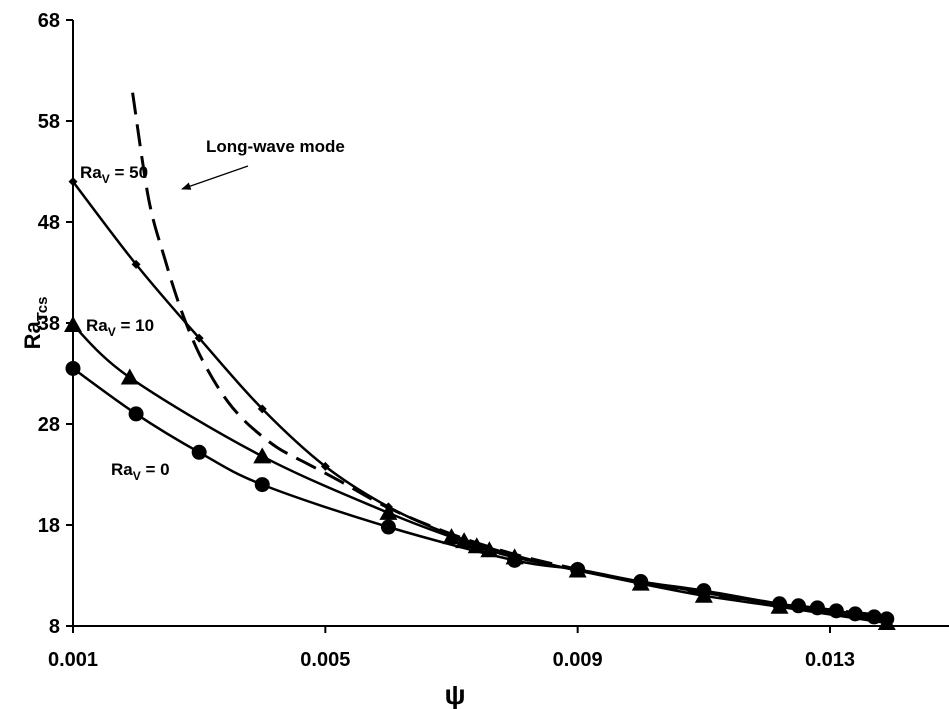 This screenshot has height=709, width=949. I want to click on label-rav-10: RaV = 10, so click(120, 327).